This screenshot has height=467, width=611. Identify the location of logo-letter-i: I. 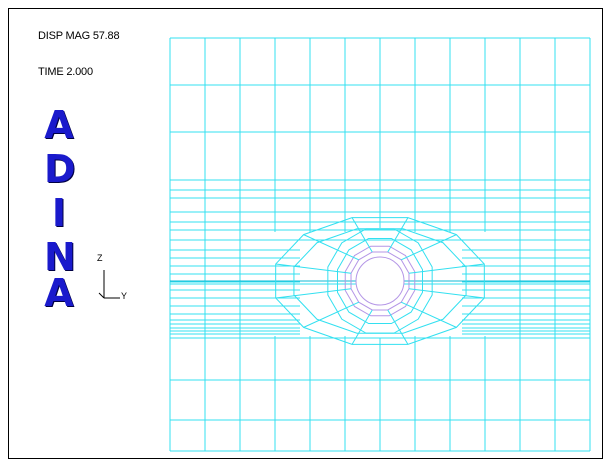
(59, 213).